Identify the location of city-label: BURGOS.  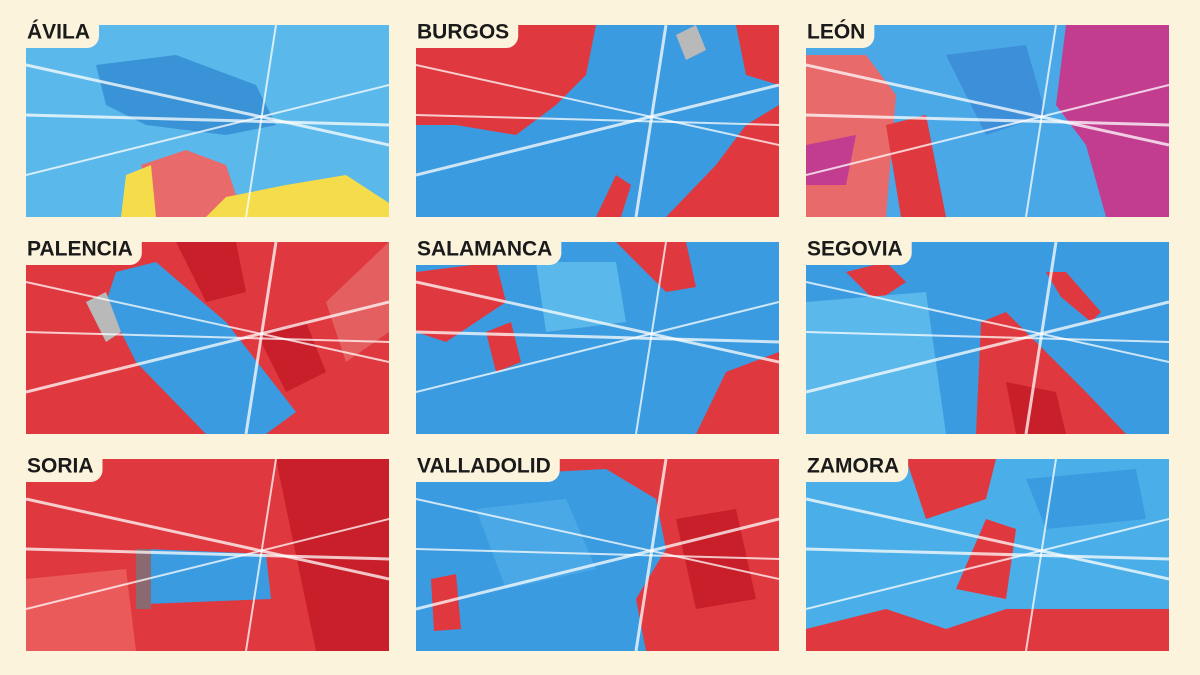
(463, 32).